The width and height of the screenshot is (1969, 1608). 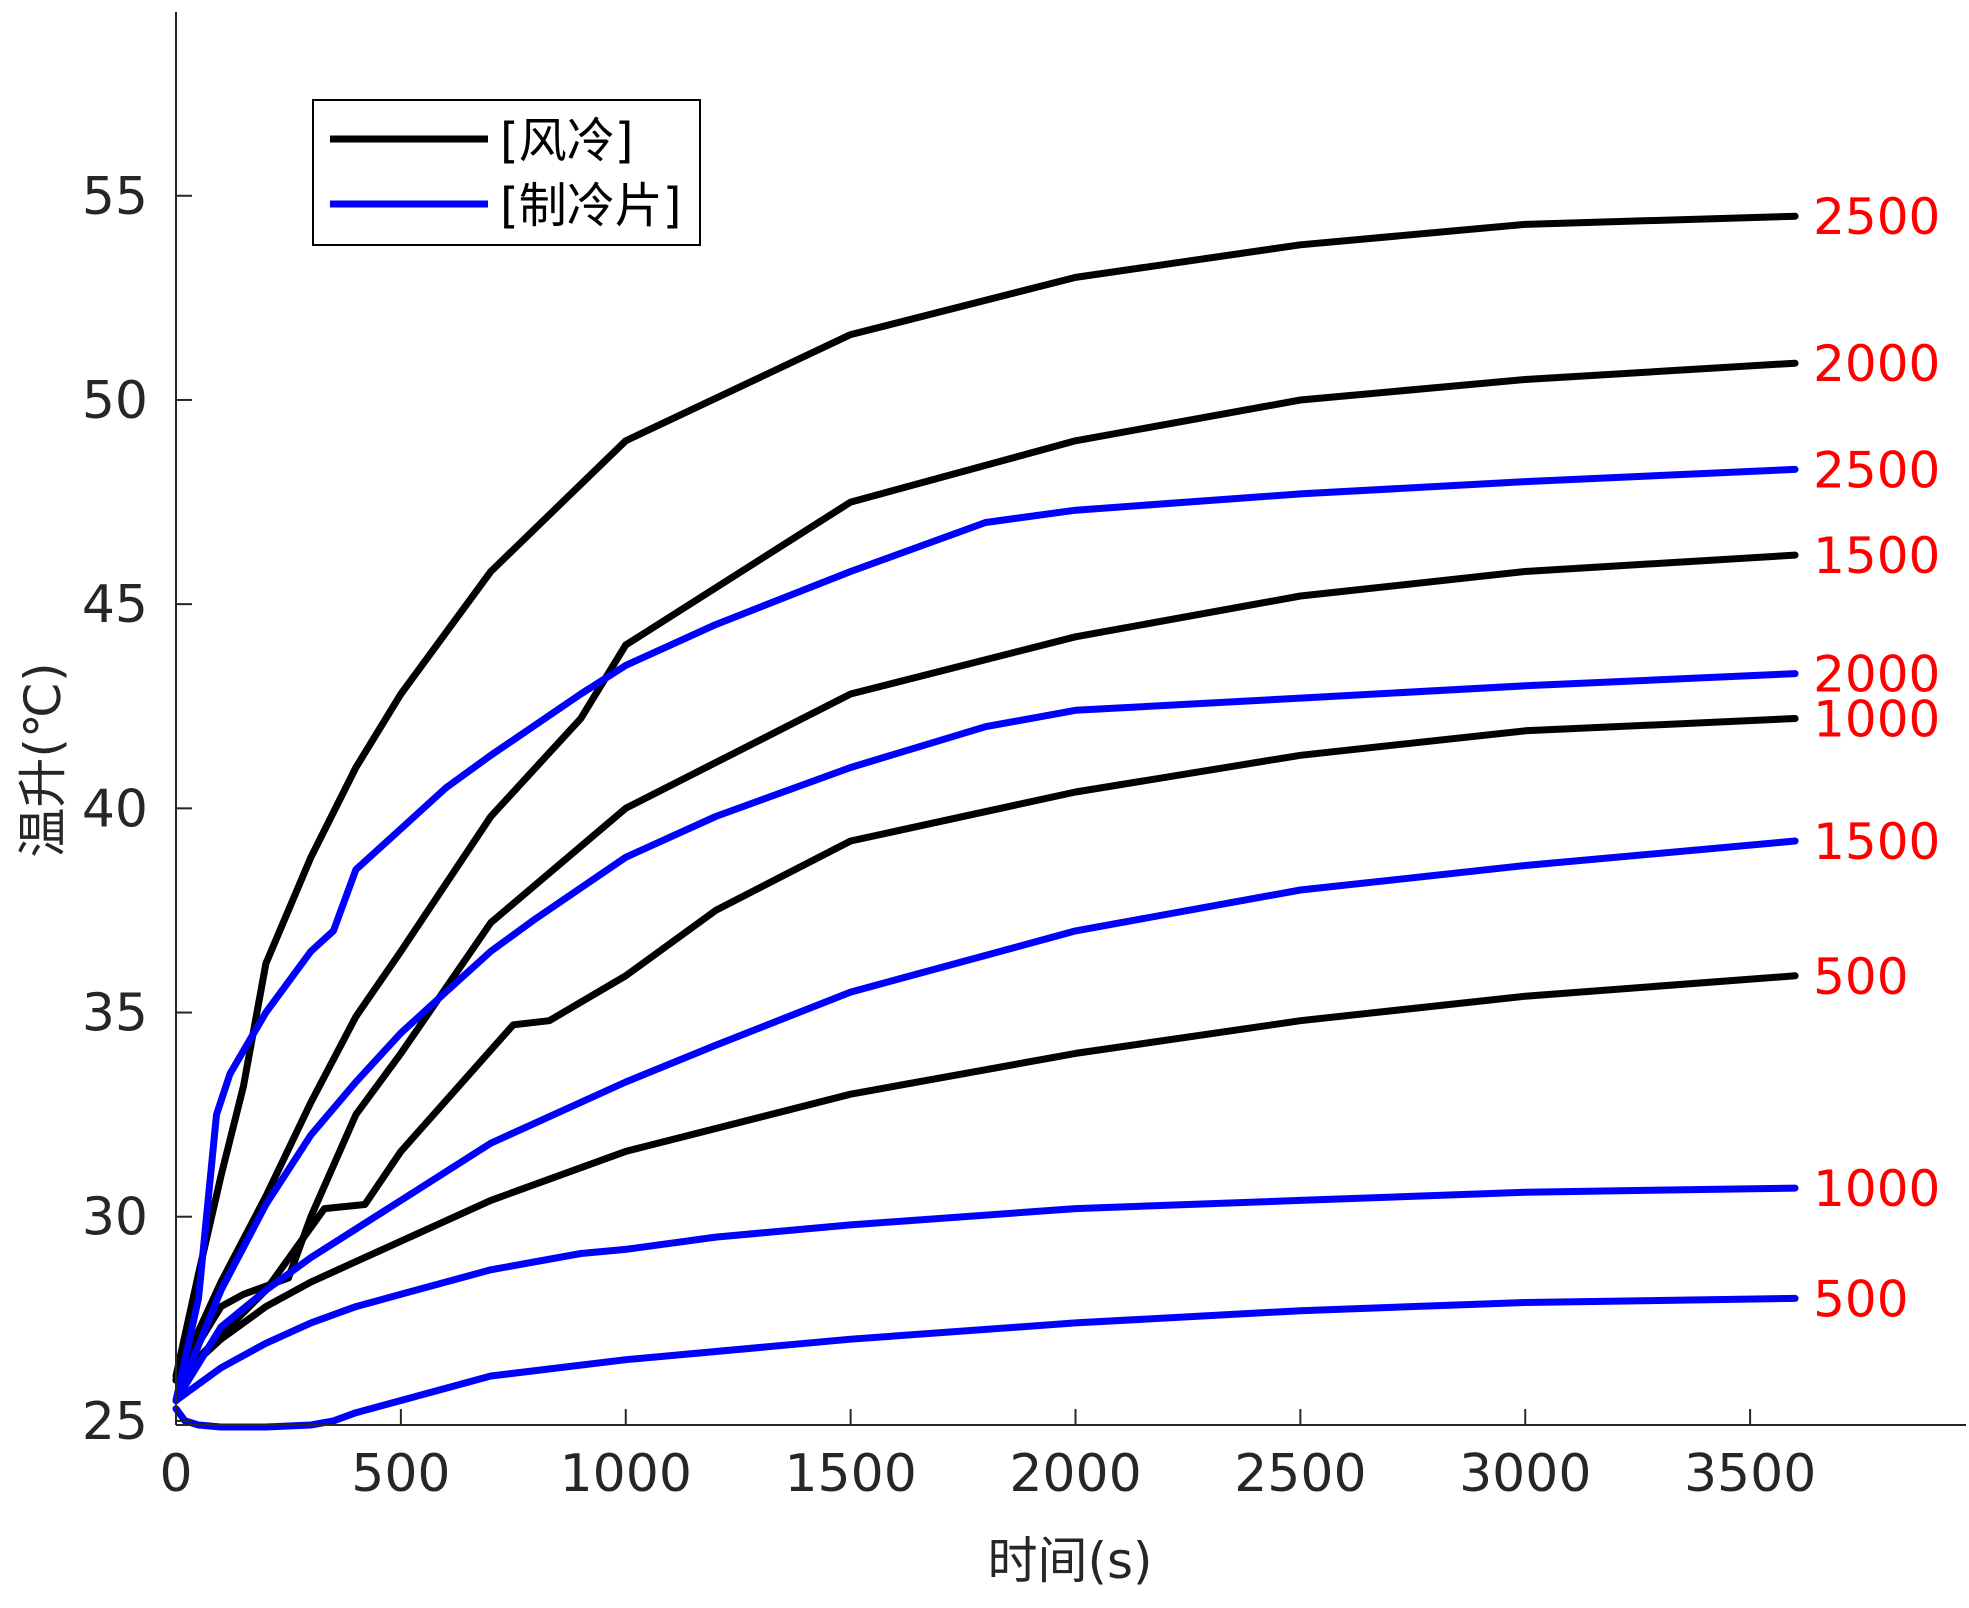 What do you see at coordinates (115, 401) in the screenshot?
I see `y-tick-label: 50` at bounding box center [115, 401].